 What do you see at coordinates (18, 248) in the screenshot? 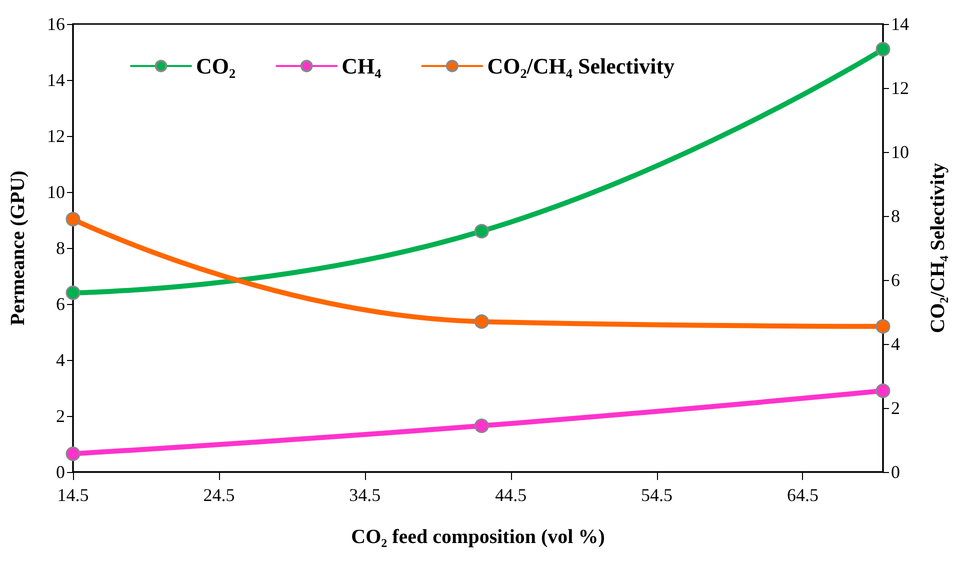
I see `y-axis-title: Permeance (GPU)` at bounding box center [18, 248].